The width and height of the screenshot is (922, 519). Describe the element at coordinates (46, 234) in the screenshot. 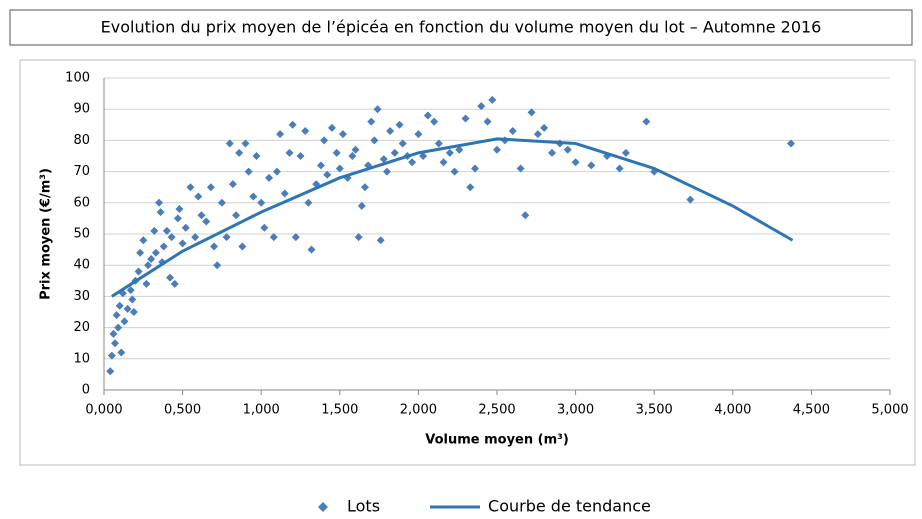

I see `y-axis-title: Prix moyen (€/m³)` at that location.